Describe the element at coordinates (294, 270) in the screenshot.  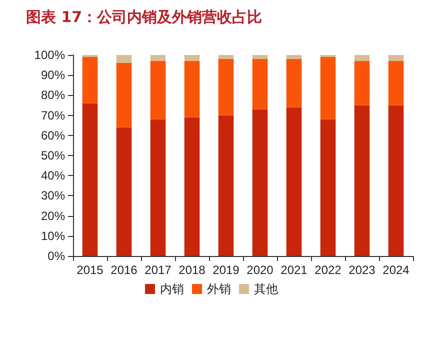
I see `x-tick-label: 2021` at that location.